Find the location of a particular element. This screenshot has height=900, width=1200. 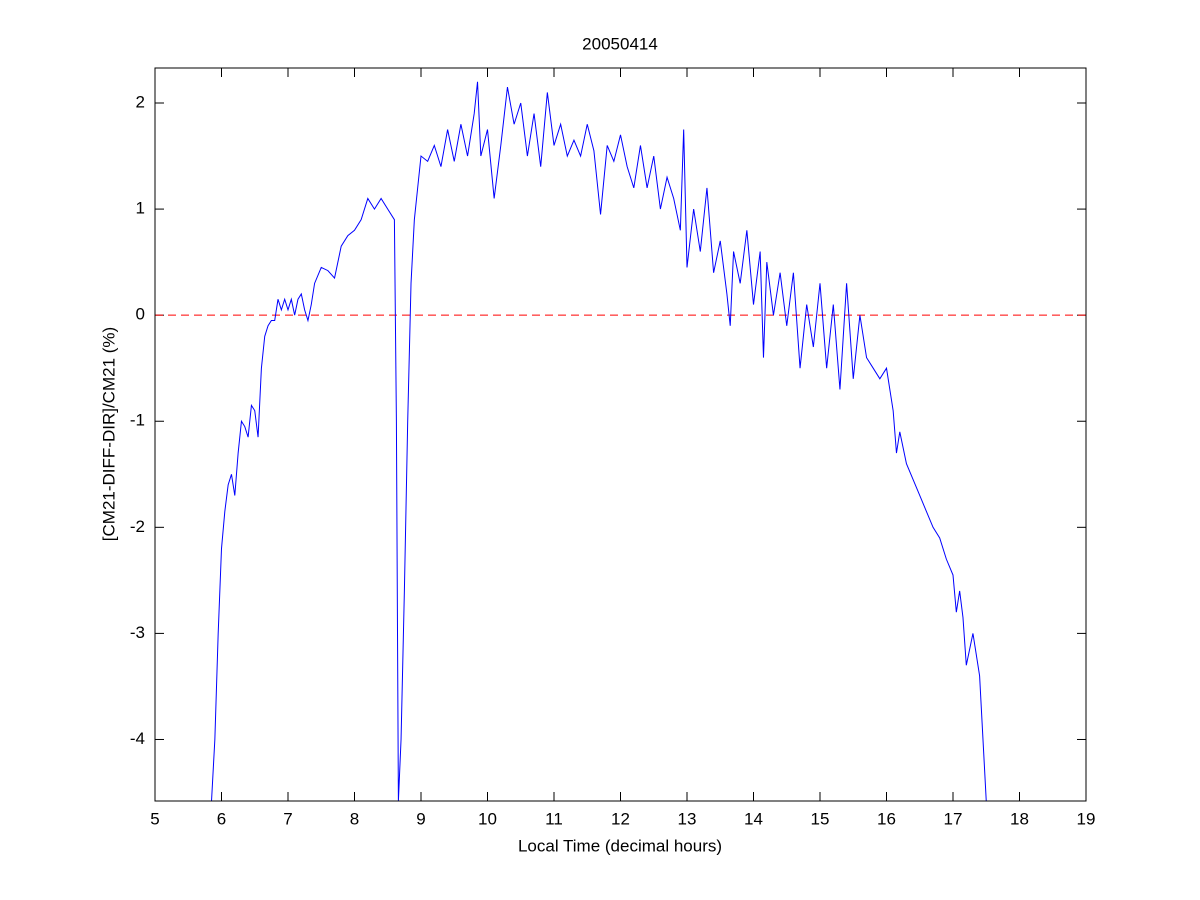

chart-title: 20050414 is located at coordinates (620, 43).